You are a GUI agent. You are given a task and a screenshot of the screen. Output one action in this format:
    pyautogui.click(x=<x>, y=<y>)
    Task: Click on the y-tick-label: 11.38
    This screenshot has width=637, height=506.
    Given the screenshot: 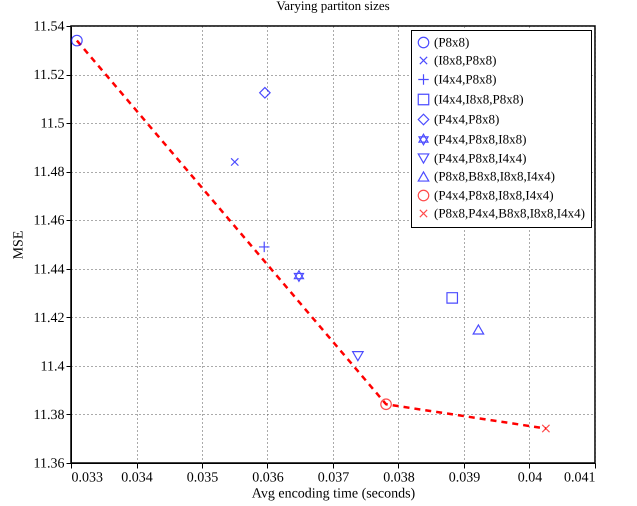 What is the action you would take?
    pyautogui.click(x=49, y=415)
    